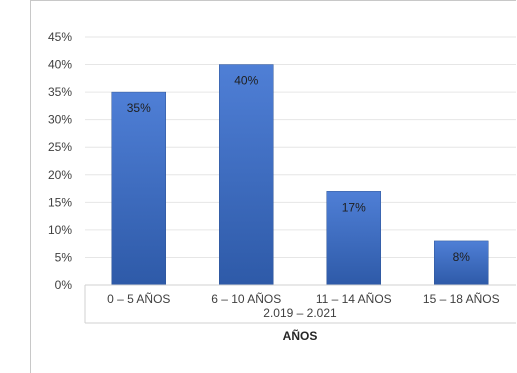 This screenshot has height=373, width=517. Describe the element at coordinates (462, 257) in the screenshot. I see `data-label: 8%` at that location.